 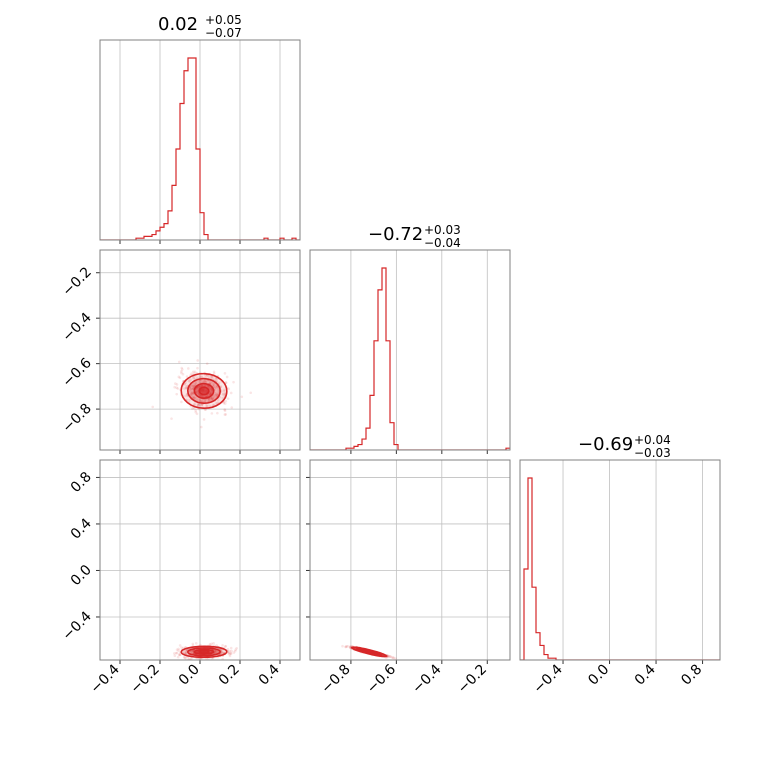 I want to click on density-contour, so click(x=204, y=651).